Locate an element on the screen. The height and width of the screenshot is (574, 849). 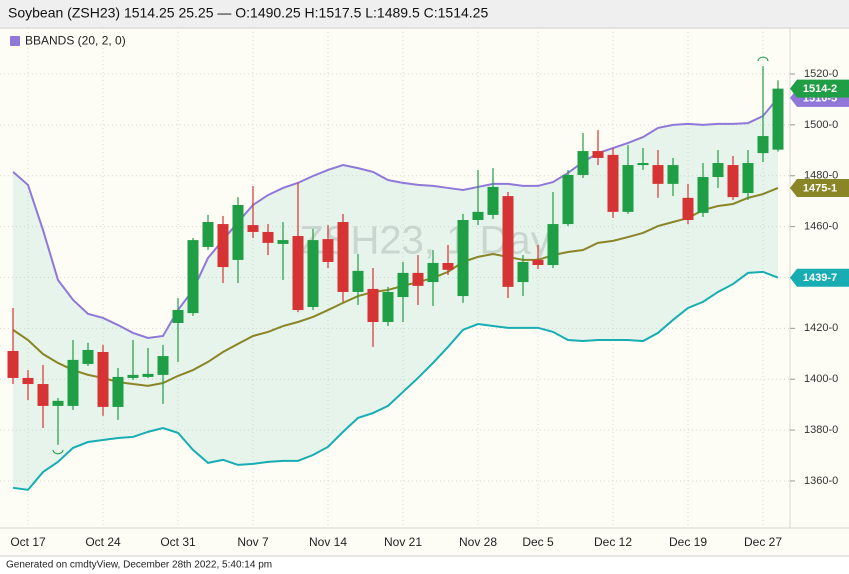
y-tick-label: 1400-0 is located at coordinates (821, 379).